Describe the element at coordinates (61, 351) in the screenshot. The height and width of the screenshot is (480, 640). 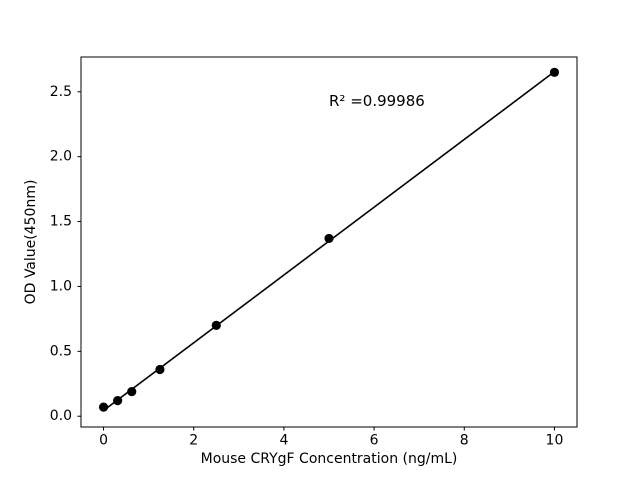
I see `y-tick-label: 0.5` at that location.